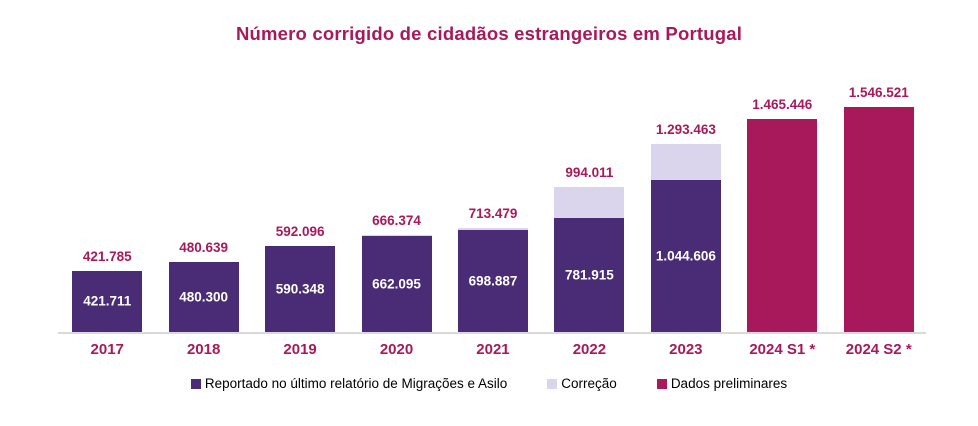 The height and width of the screenshot is (426, 978). What do you see at coordinates (686, 349) in the screenshot?
I see `x-axis-label-2023: 2023` at bounding box center [686, 349].